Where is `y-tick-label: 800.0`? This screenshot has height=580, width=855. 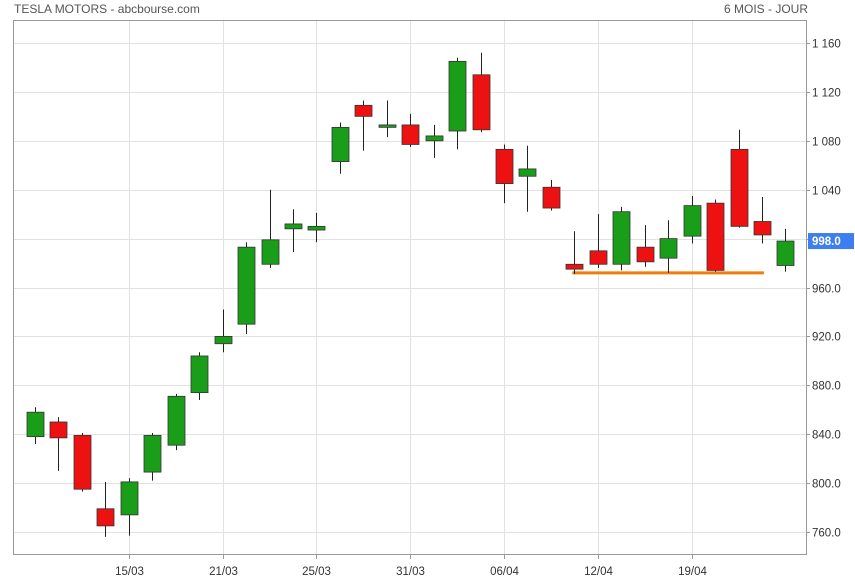
y-tick-label: 800.0 is located at coordinates (826, 485).